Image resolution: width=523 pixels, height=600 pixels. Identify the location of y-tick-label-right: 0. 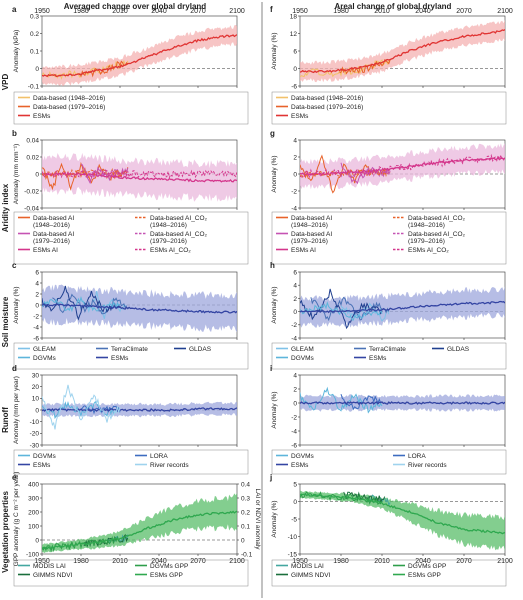
(243, 540).